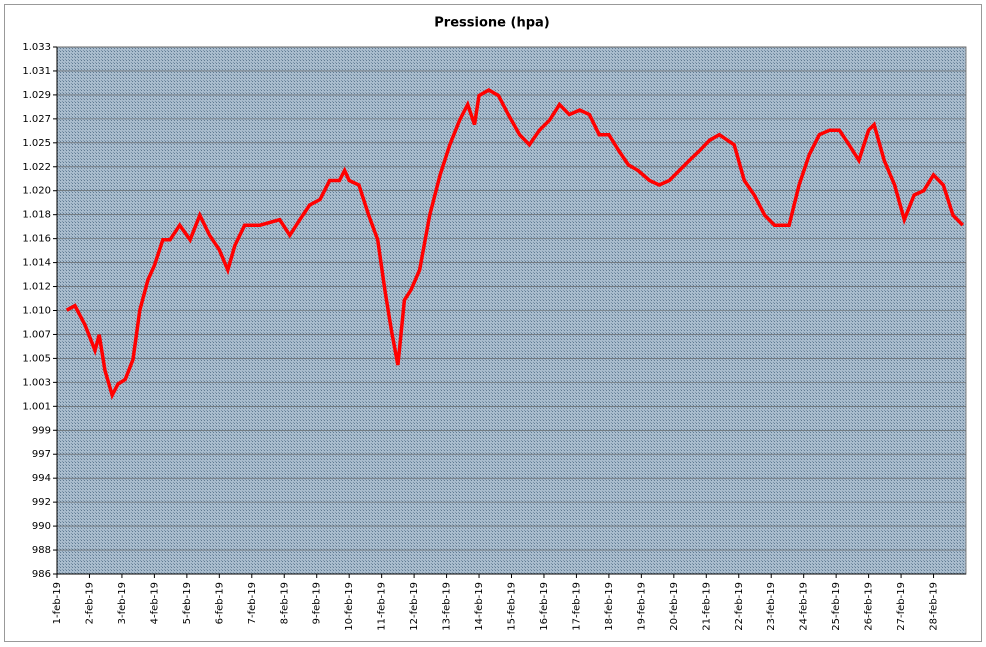 The height and width of the screenshot is (647, 986). Describe the element at coordinates (36, 287) in the screenshot. I see `y-tick-label: 1.012` at that location.